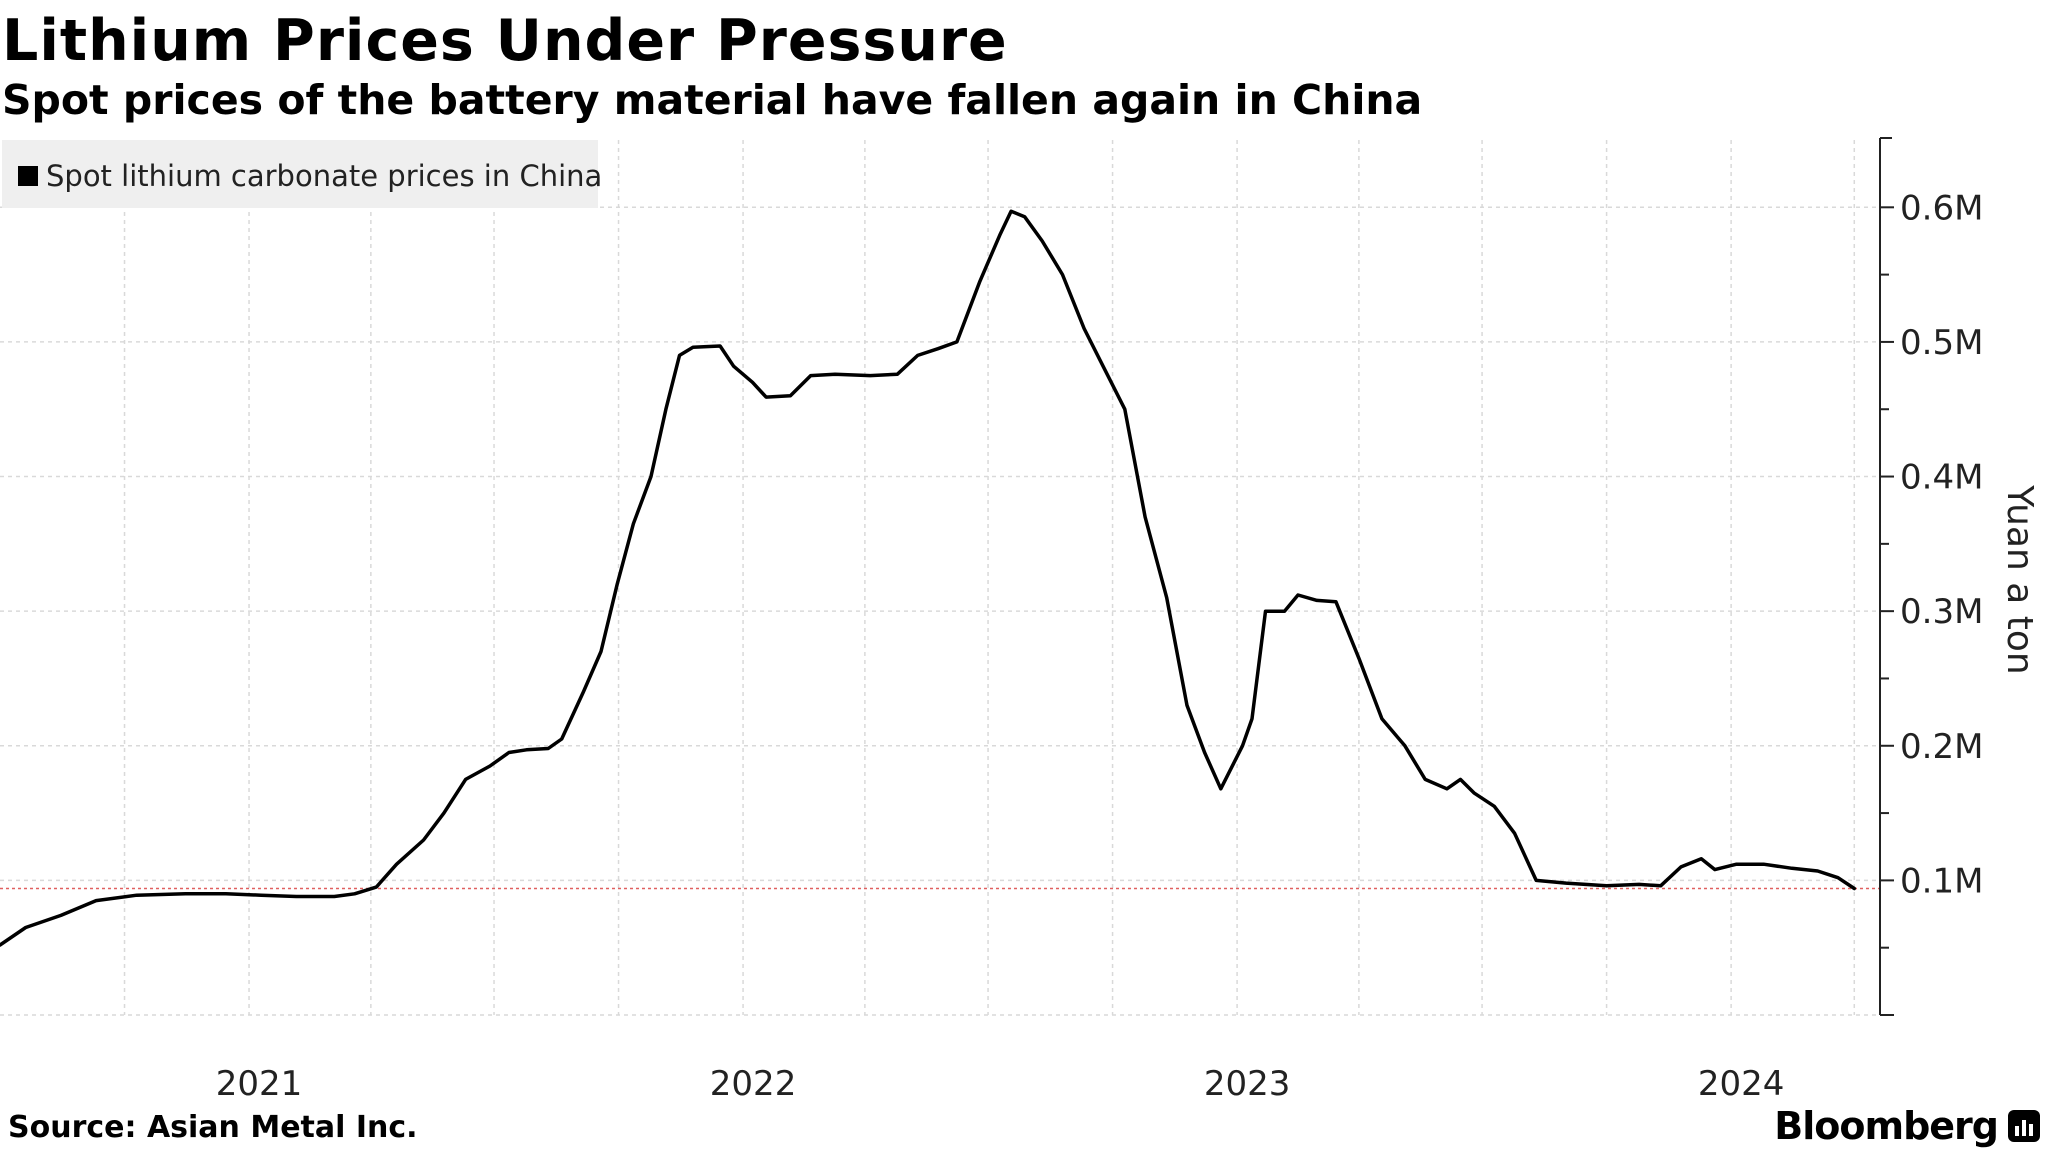  I want to click on x-tick-label: 2022, so click(753, 1082).